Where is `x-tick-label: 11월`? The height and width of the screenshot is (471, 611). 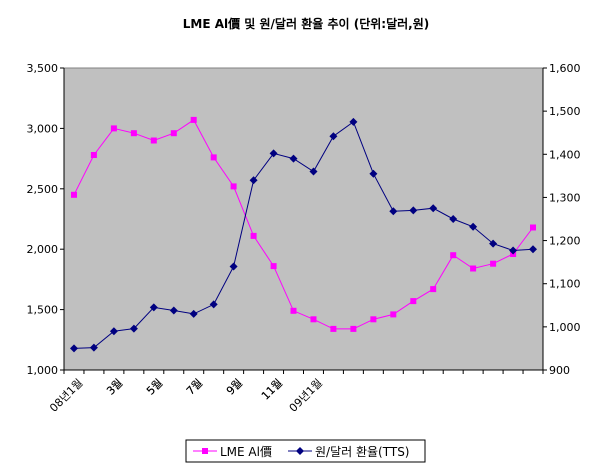 x-tick-label: 11월 is located at coordinates (272, 389).